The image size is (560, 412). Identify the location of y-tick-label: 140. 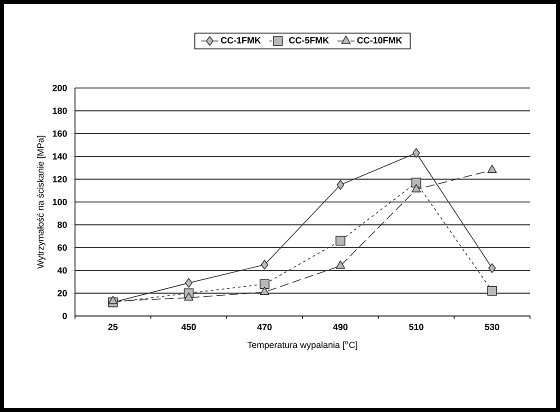
(59, 156).